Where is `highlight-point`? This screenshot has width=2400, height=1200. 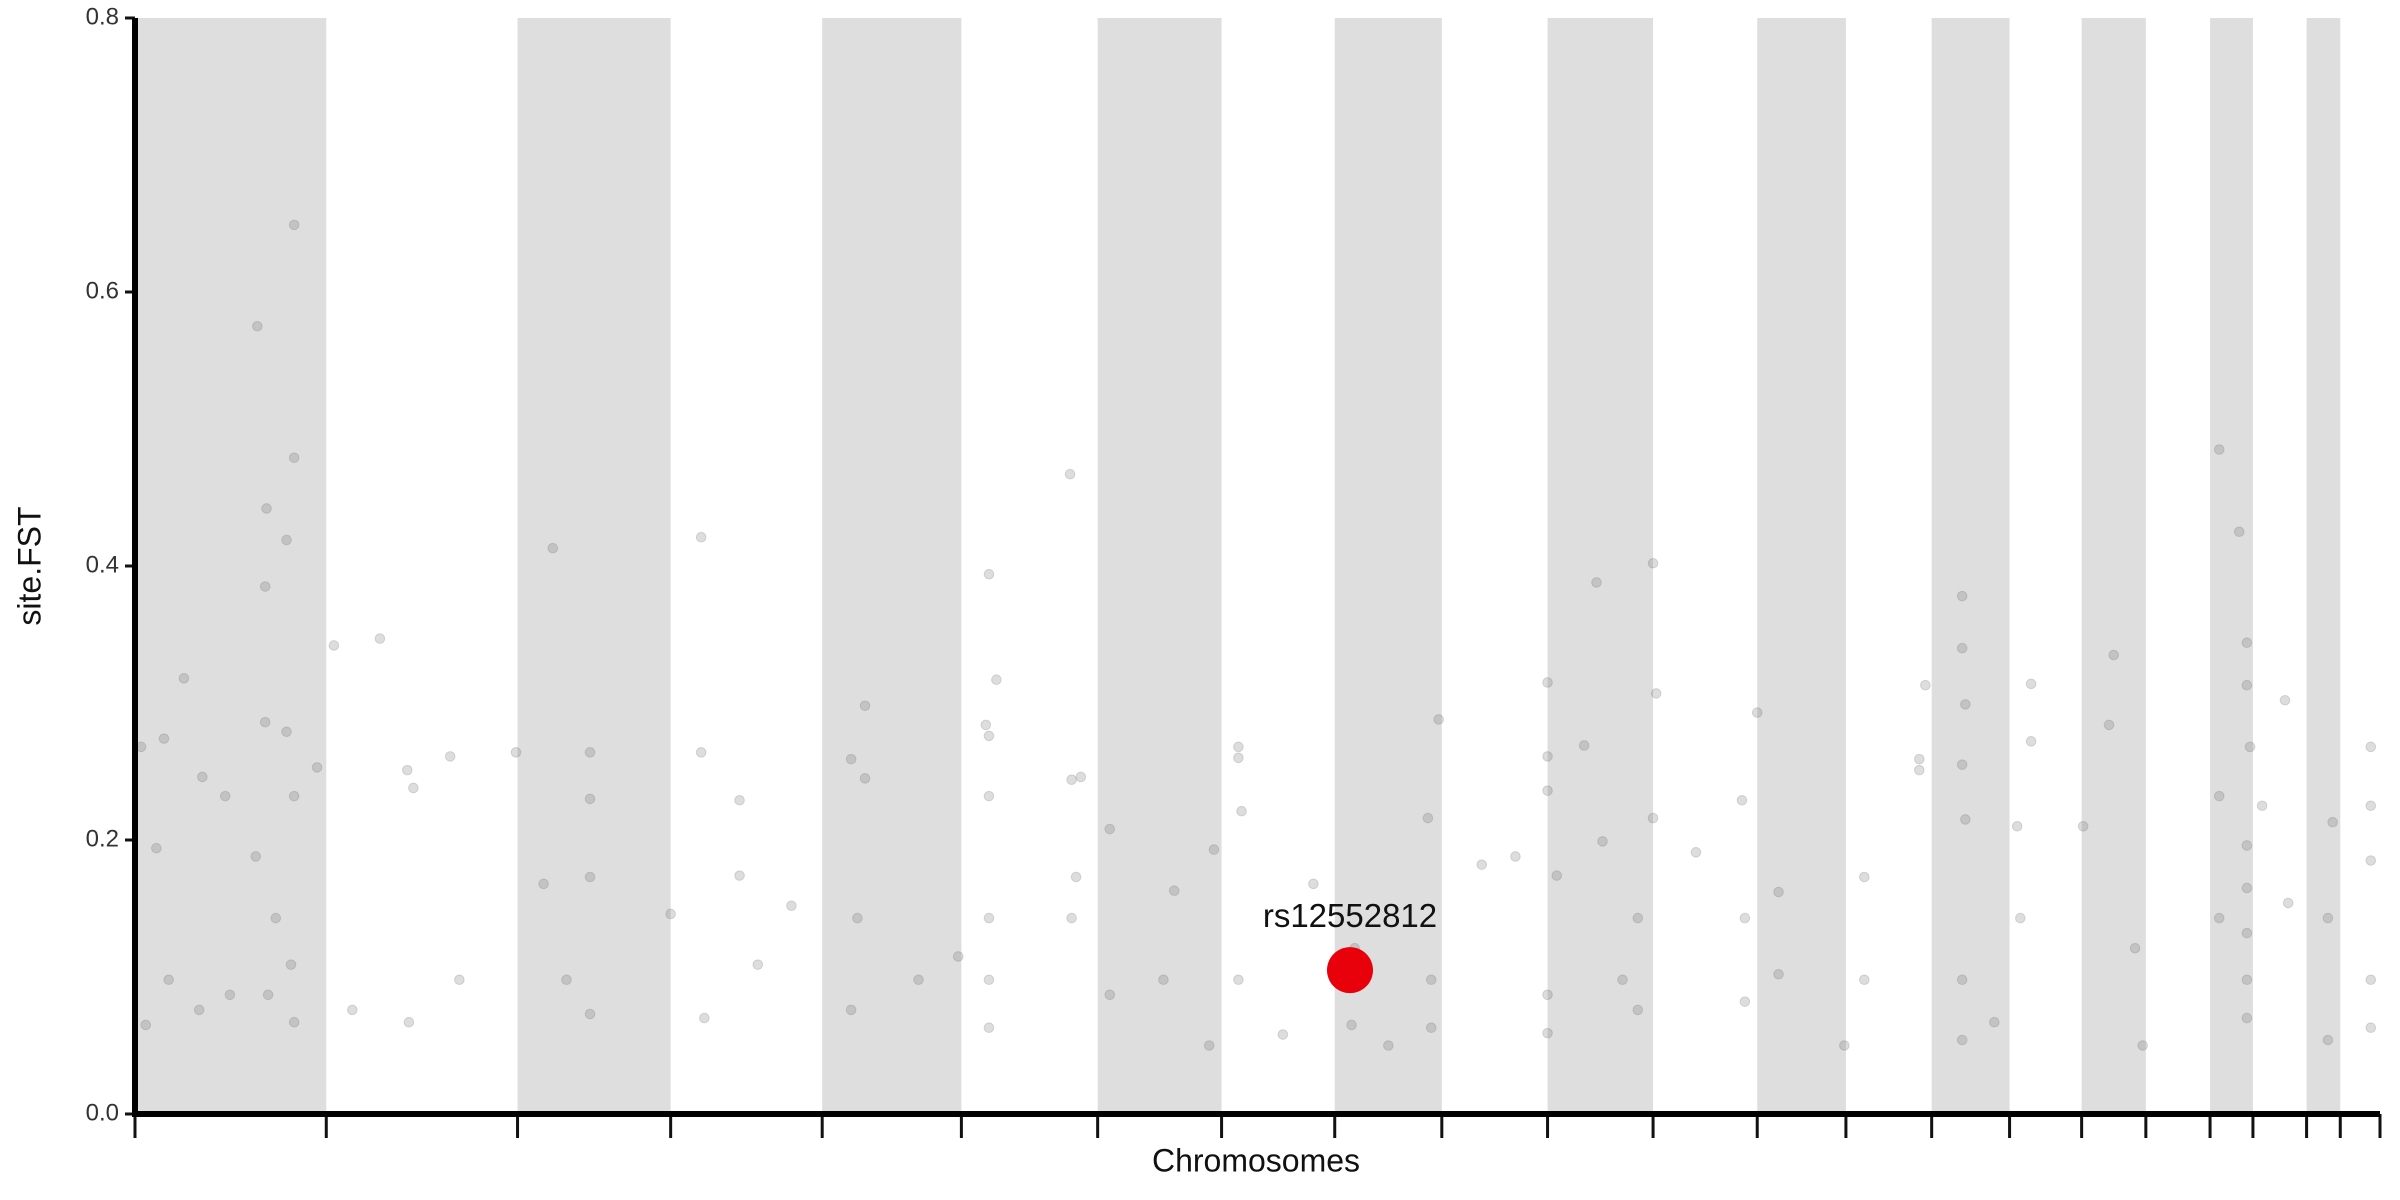
highlight-point is located at coordinates (1349, 970).